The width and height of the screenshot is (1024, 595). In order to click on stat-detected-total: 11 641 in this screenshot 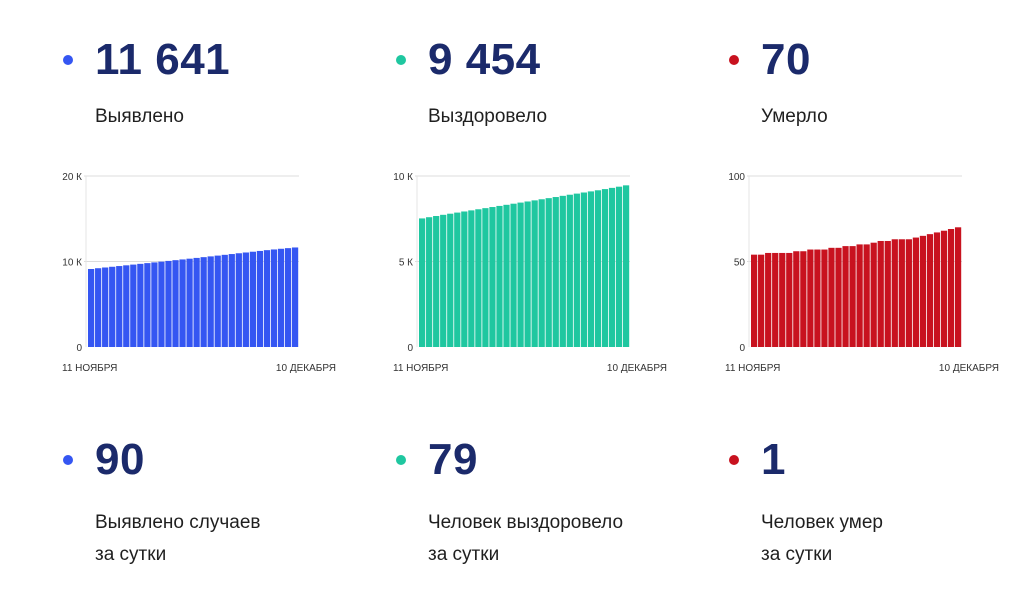, I will do `click(183, 60)`.